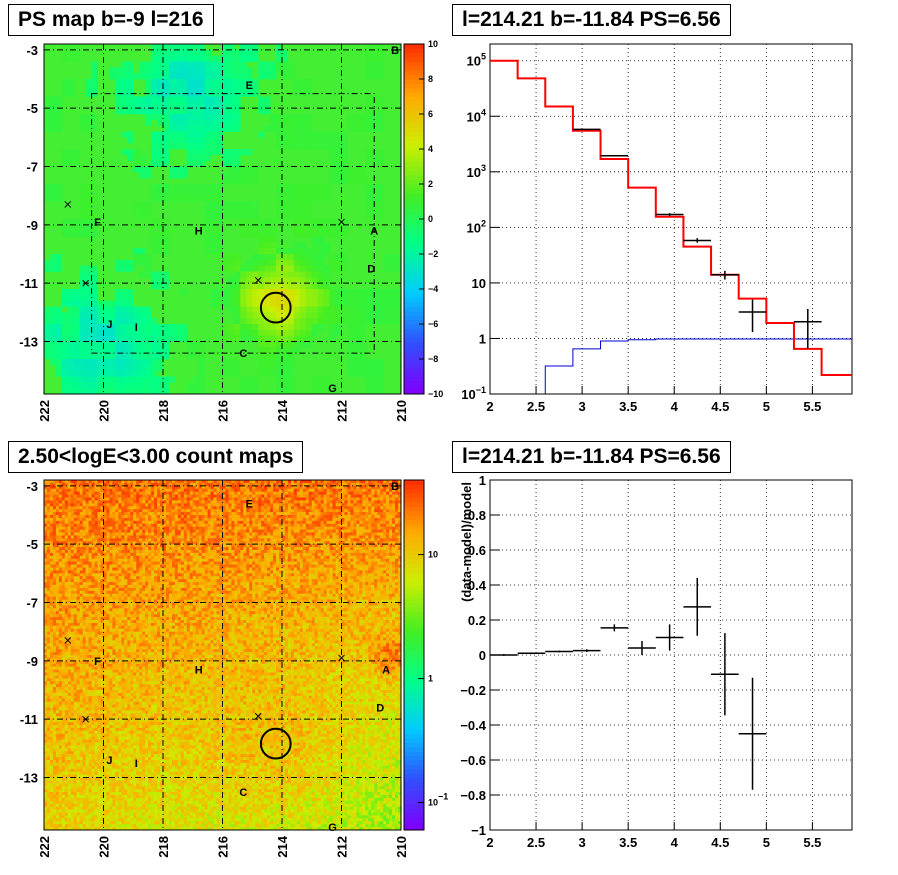 The width and height of the screenshot is (898, 875). Describe the element at coordinates (414, 331) in the screenshot. I see `colorbar-segment` at that location.